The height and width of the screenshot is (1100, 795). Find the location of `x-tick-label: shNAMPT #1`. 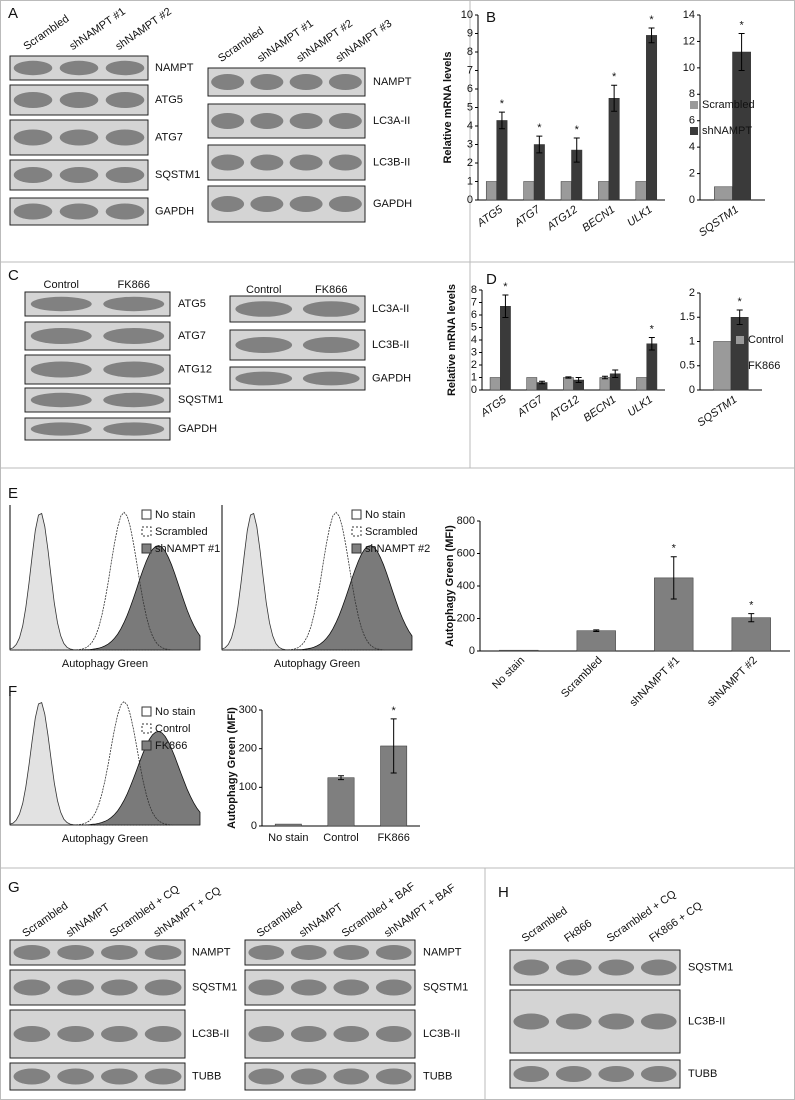

x-tick-label: shNAMPT #1 is located at coordinates (655, 681).